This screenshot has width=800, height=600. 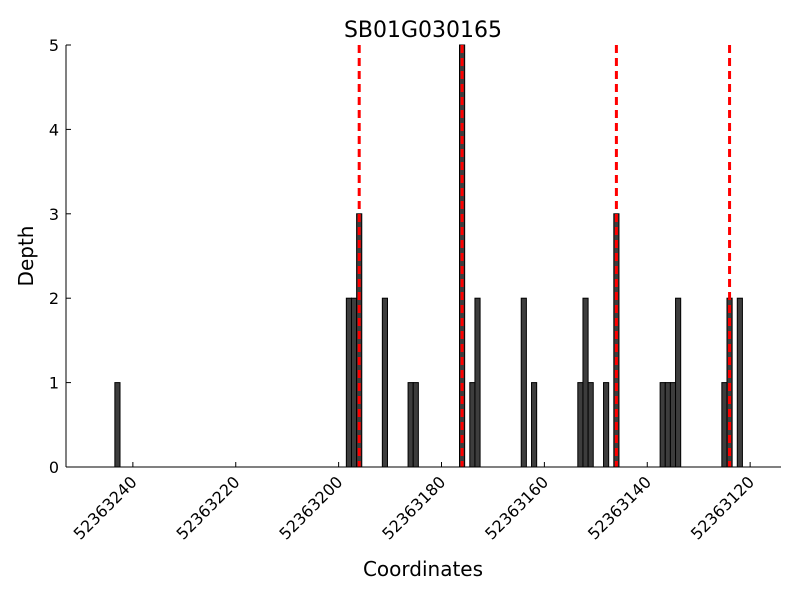 What do you see at coordinates (413, 507) in the screenshot?
I see `x-tick-label: 52363180` at bounding box center [413, 507].